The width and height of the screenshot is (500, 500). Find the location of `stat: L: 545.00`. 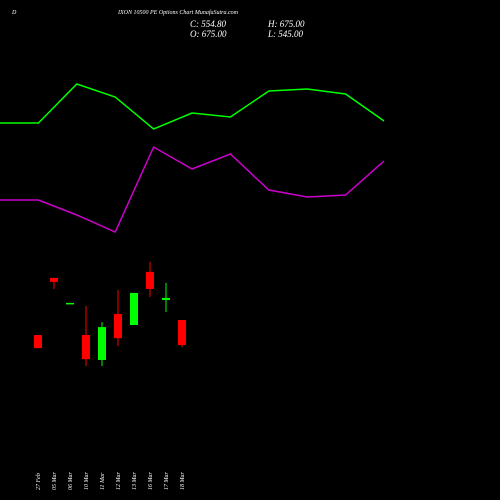

stat: L: 545.00 is located at coordinates (285, 34).